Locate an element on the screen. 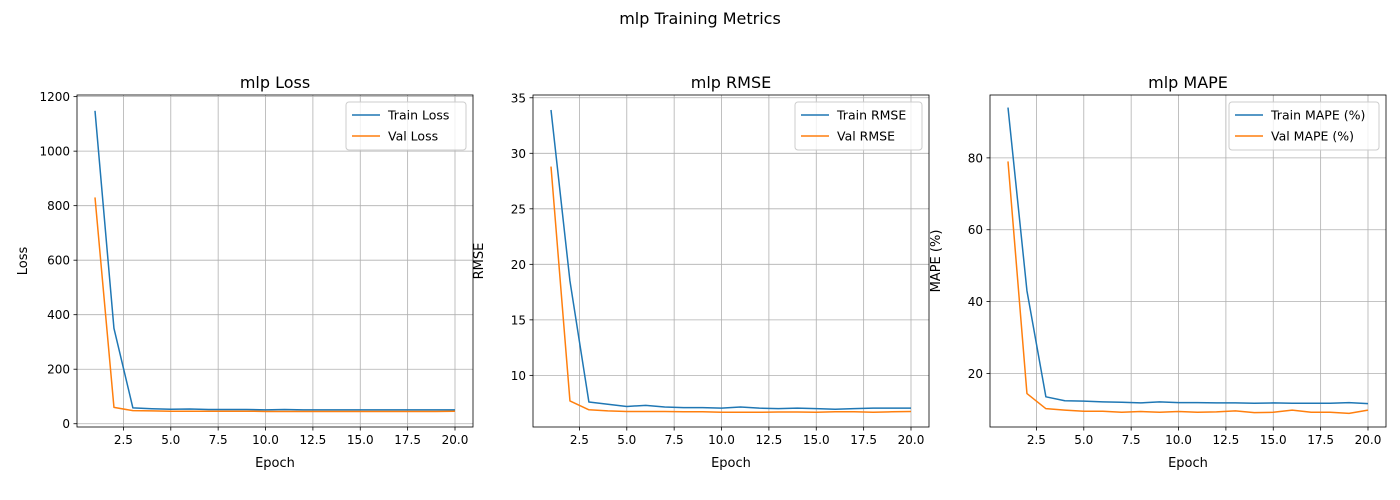  legend-label: Val Loss is located at coordinates (413, 136).